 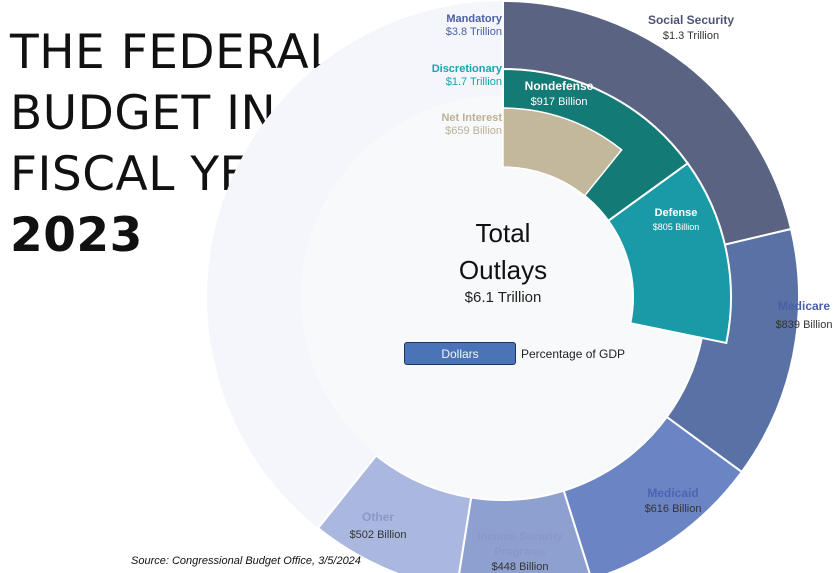 I want to click on label-mandatory-name: Mandatory, so click(x=474, y=19).